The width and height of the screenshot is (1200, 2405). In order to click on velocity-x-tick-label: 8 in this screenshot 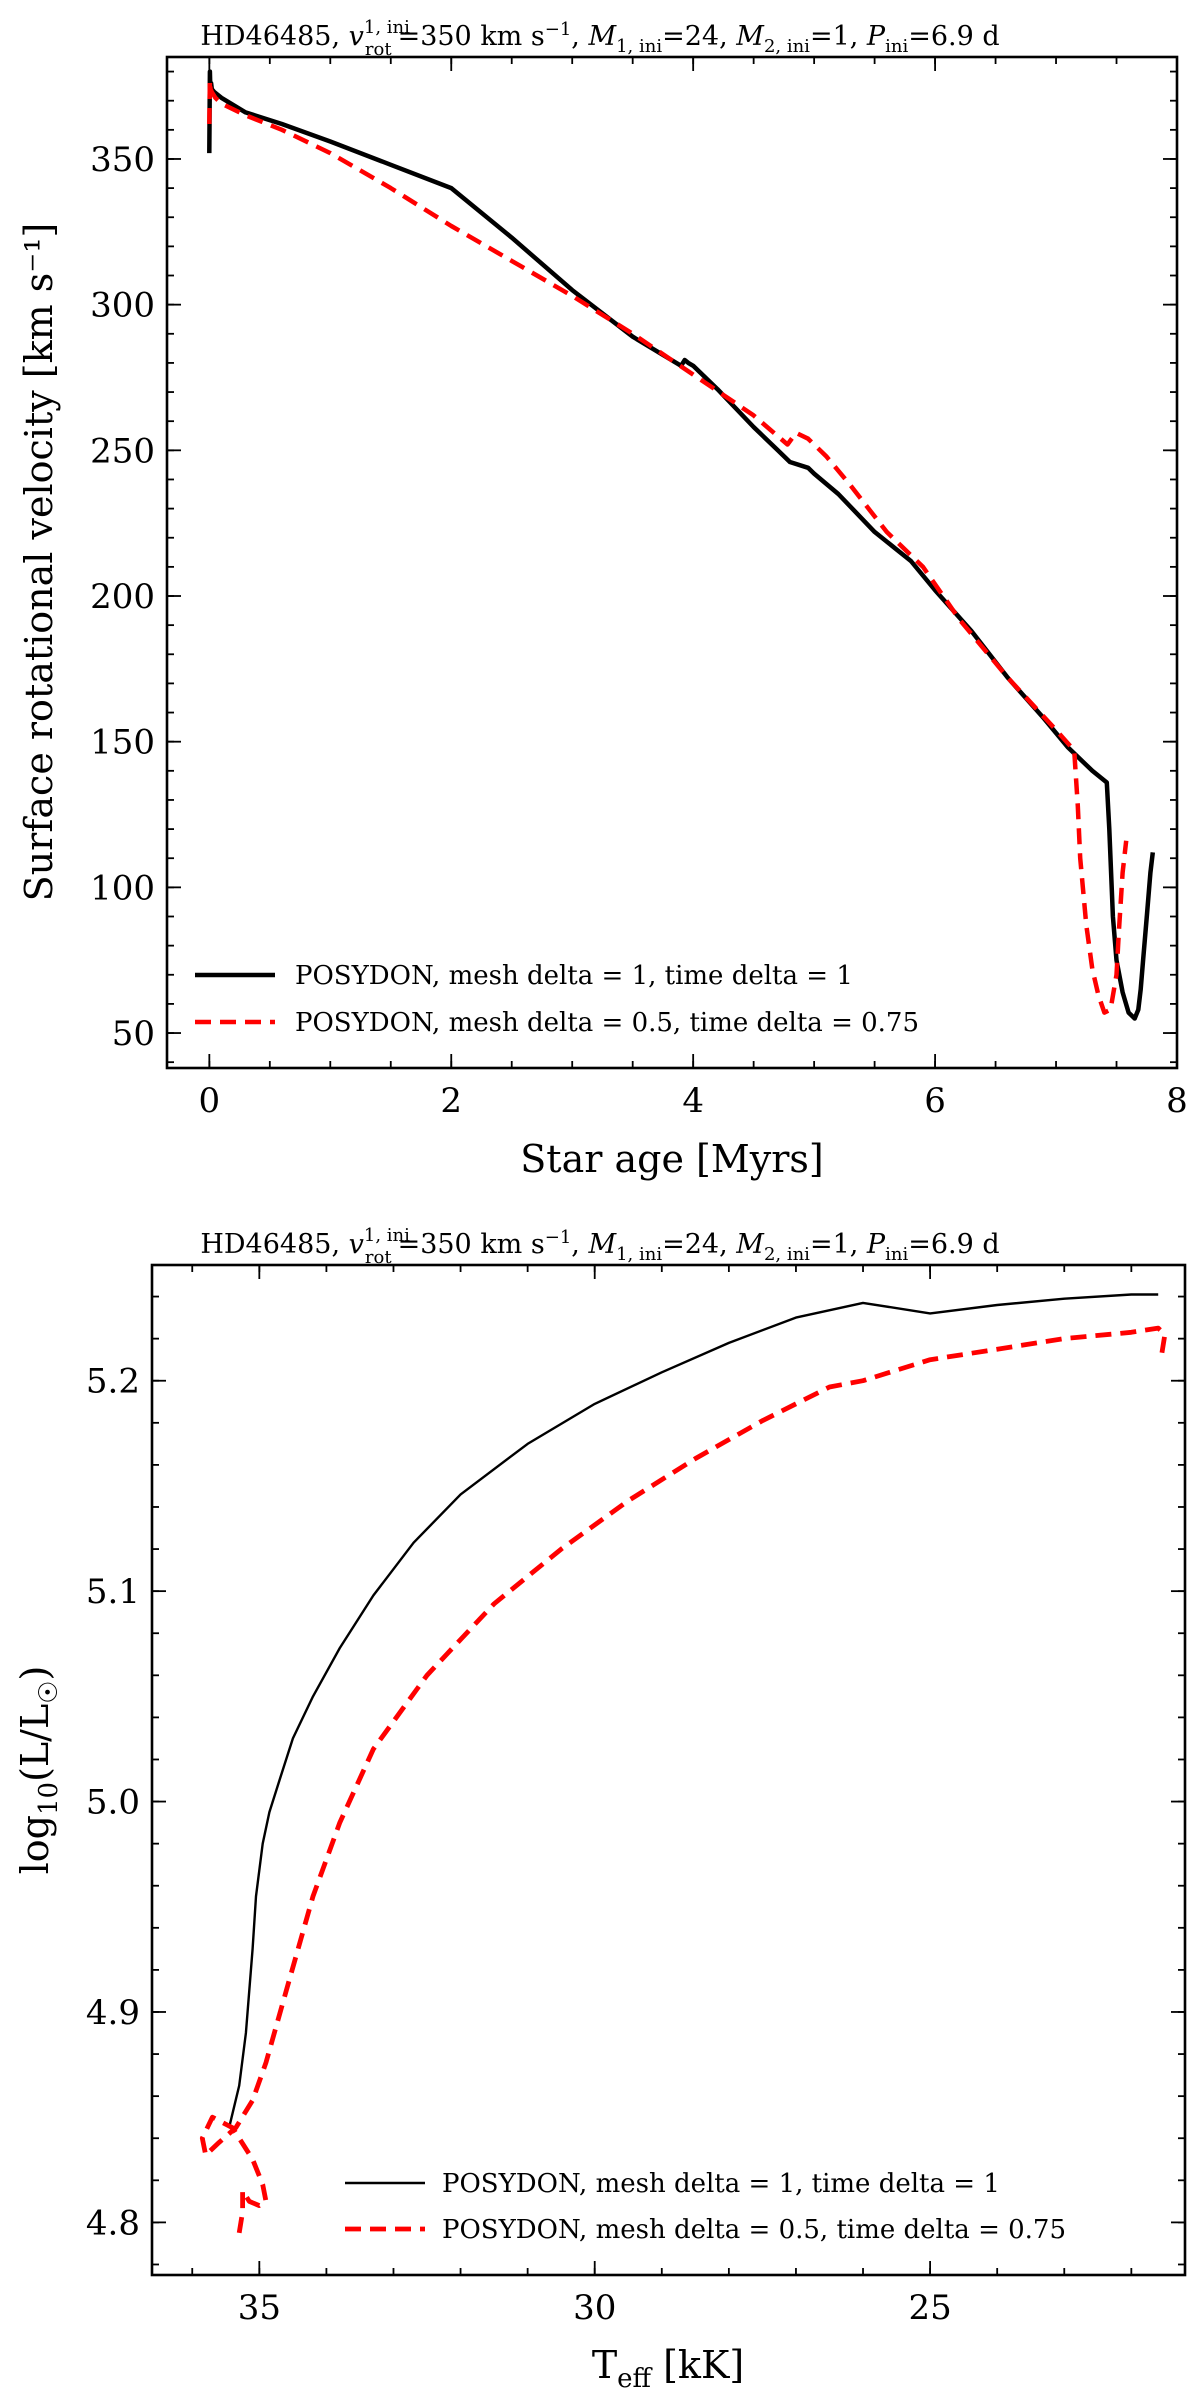, I will do `click(1177, 1101)`.